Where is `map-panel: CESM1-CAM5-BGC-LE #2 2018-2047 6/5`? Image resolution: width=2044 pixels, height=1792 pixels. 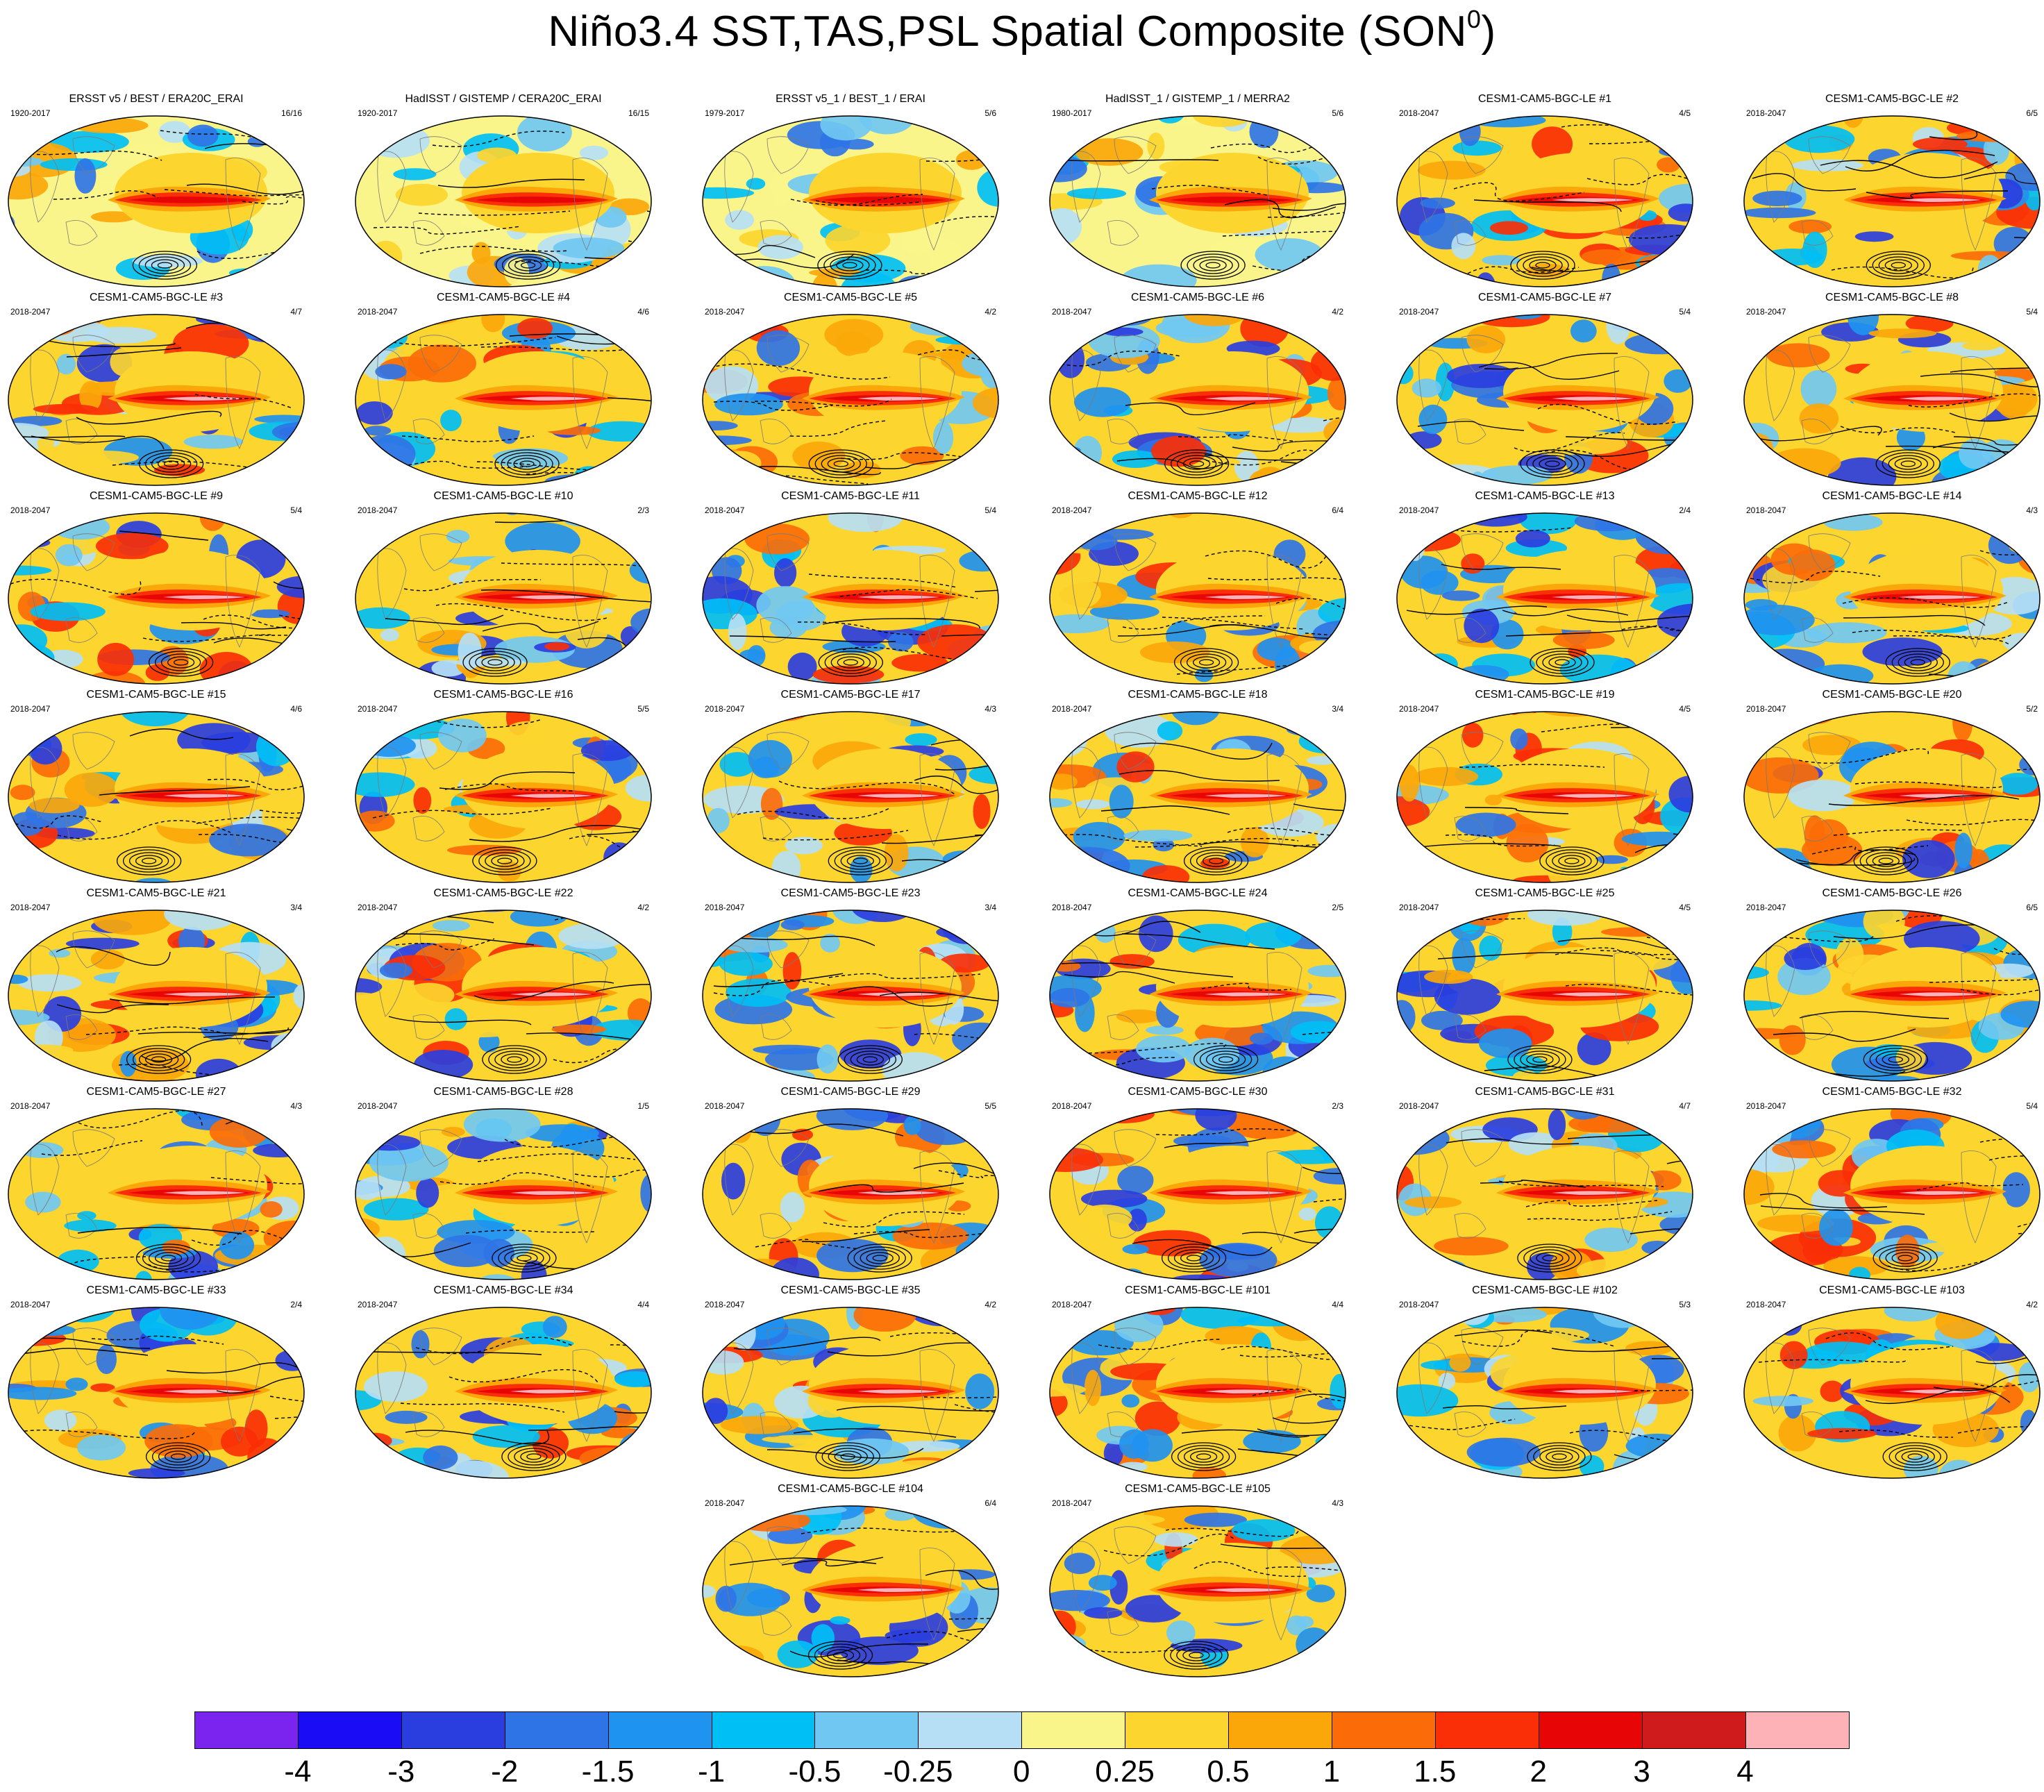
map-panel: CESM1-CAM5-BGC-LE #2 2018-2047 6/5 is located at coordinates (1891, 192).